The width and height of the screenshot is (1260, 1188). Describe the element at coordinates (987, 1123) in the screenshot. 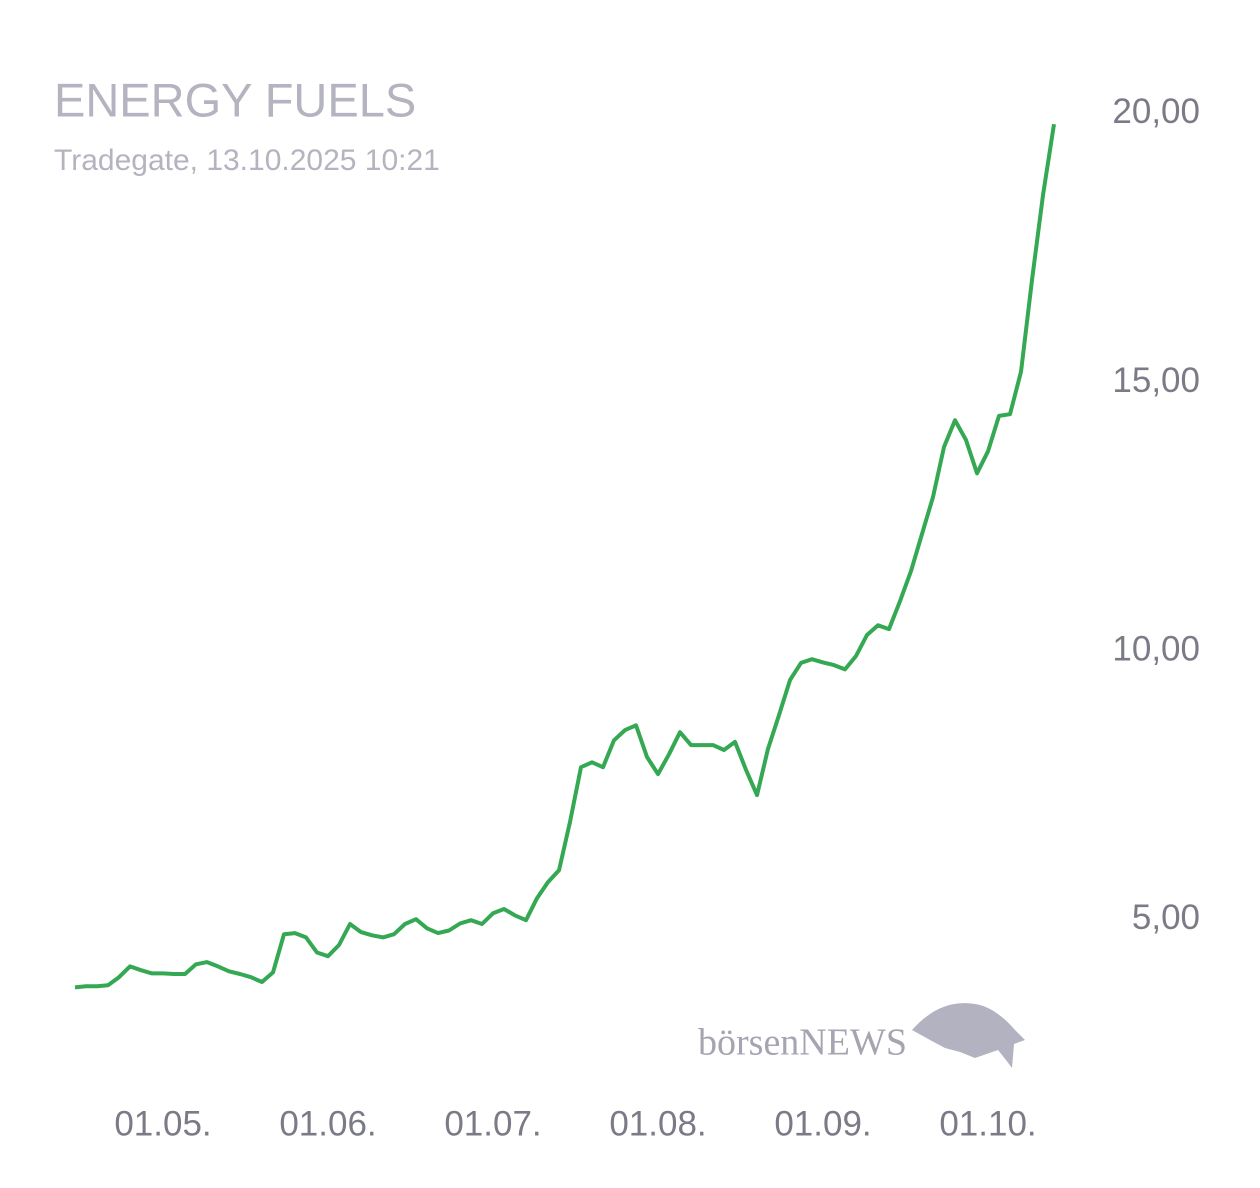

I see `x-tick-label: 01.10.` at that location.